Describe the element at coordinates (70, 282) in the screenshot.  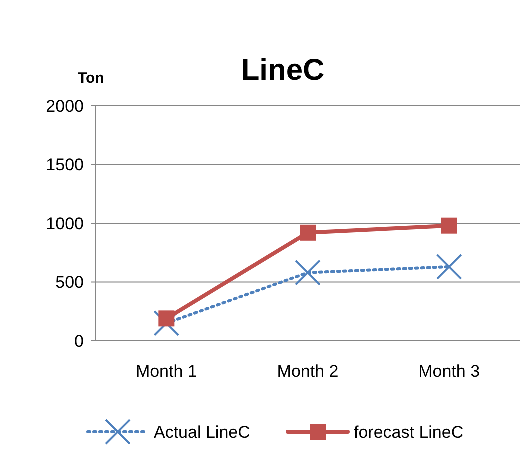
I see `y-tick-label: 500` at that location.